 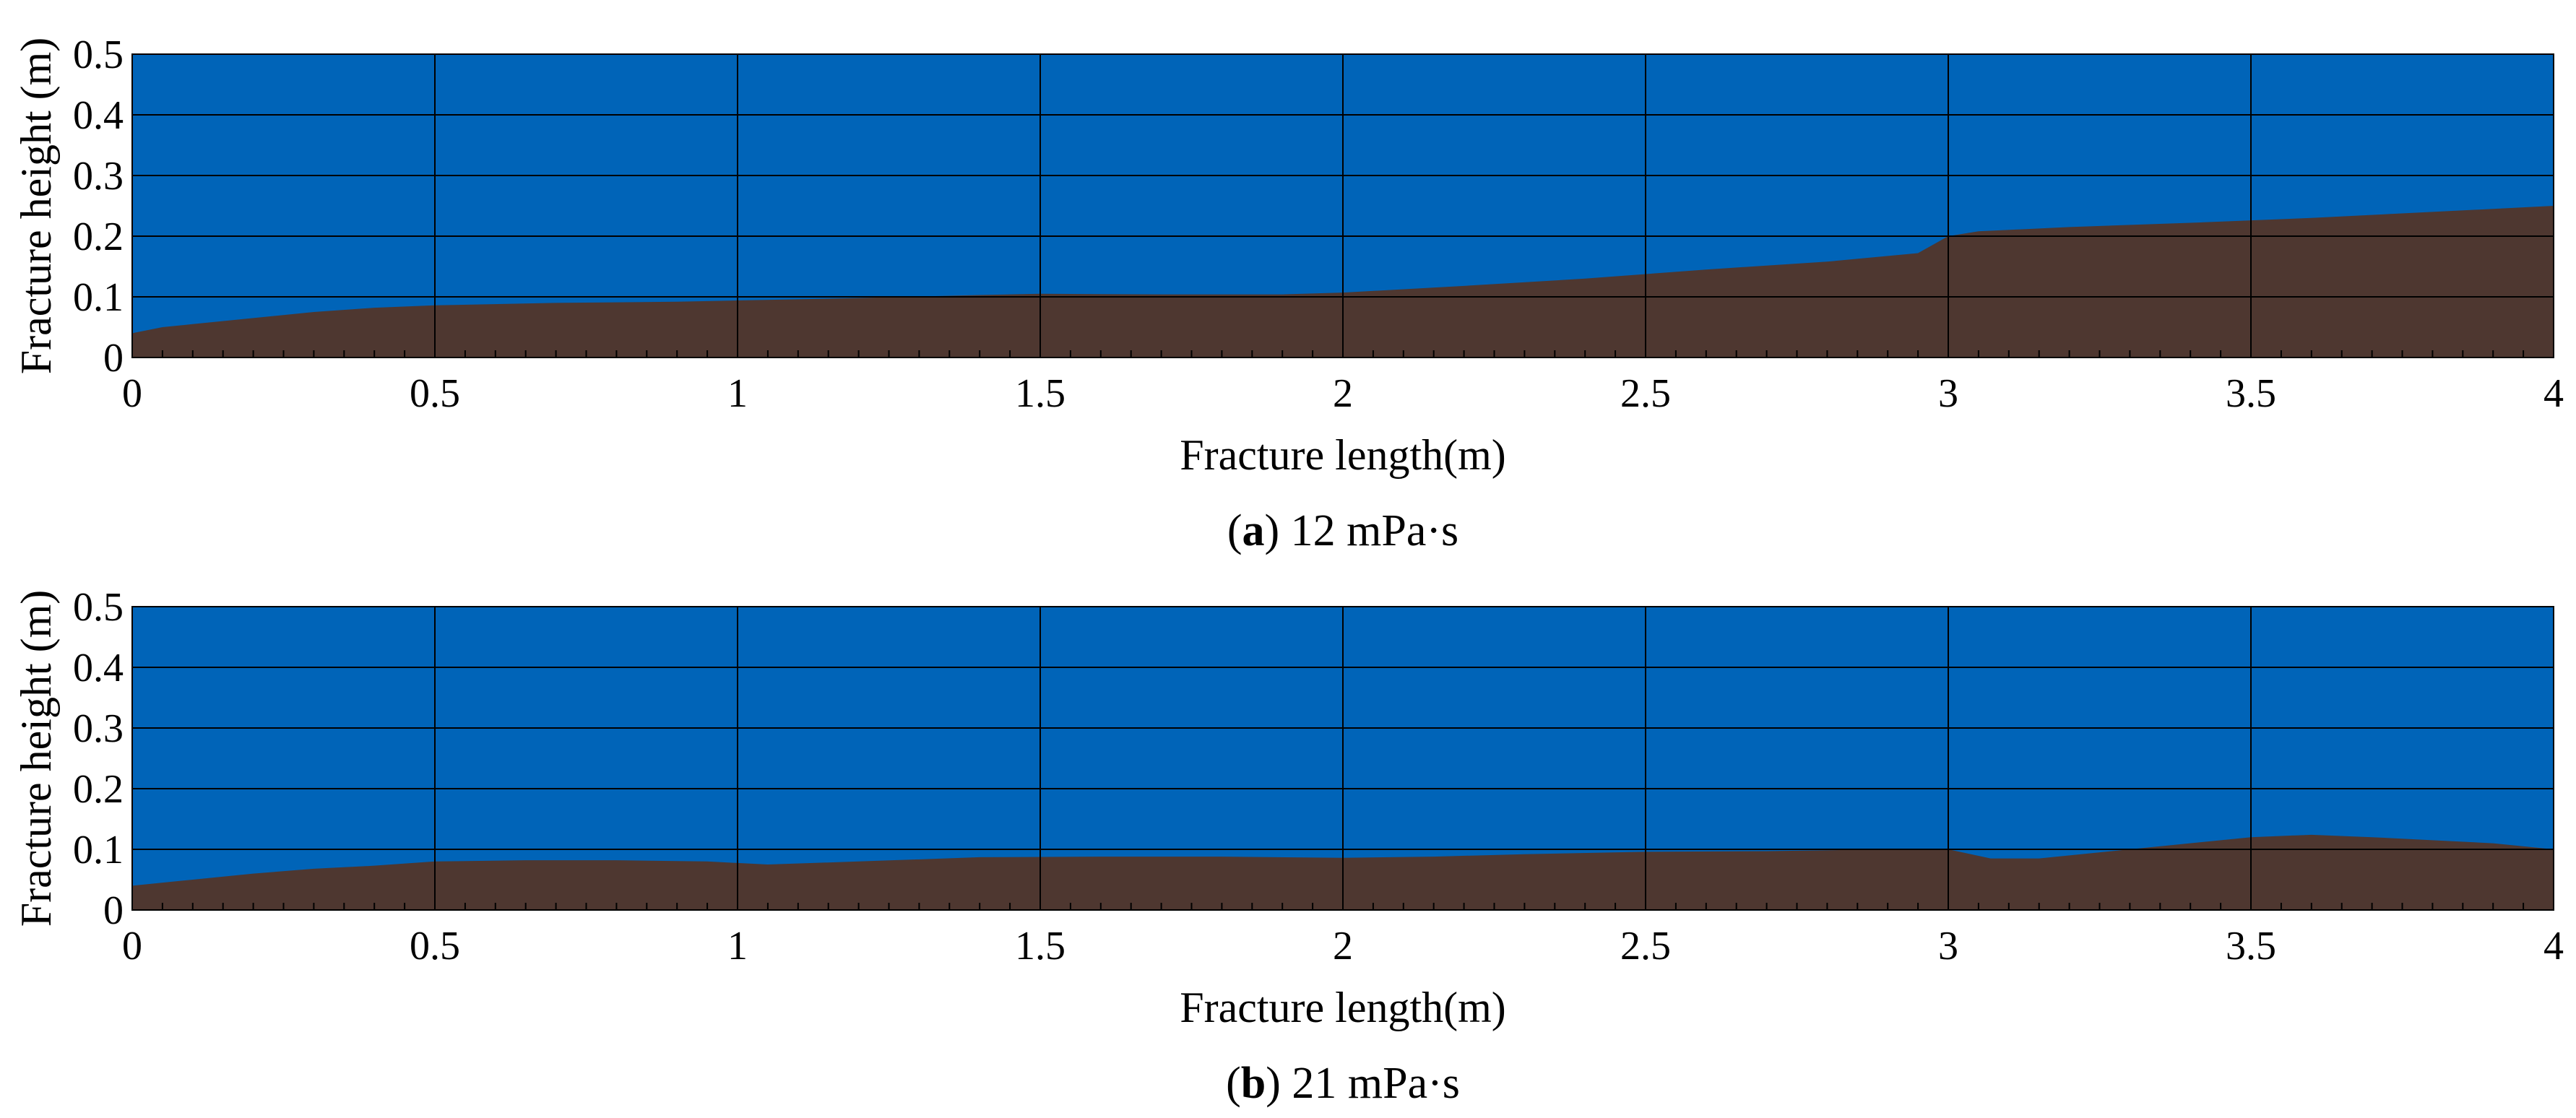 What do you see at coordinates (1253, 1083) in the screenshot?
I see `caption-letter: b` at bounding box center [1253, 1083].